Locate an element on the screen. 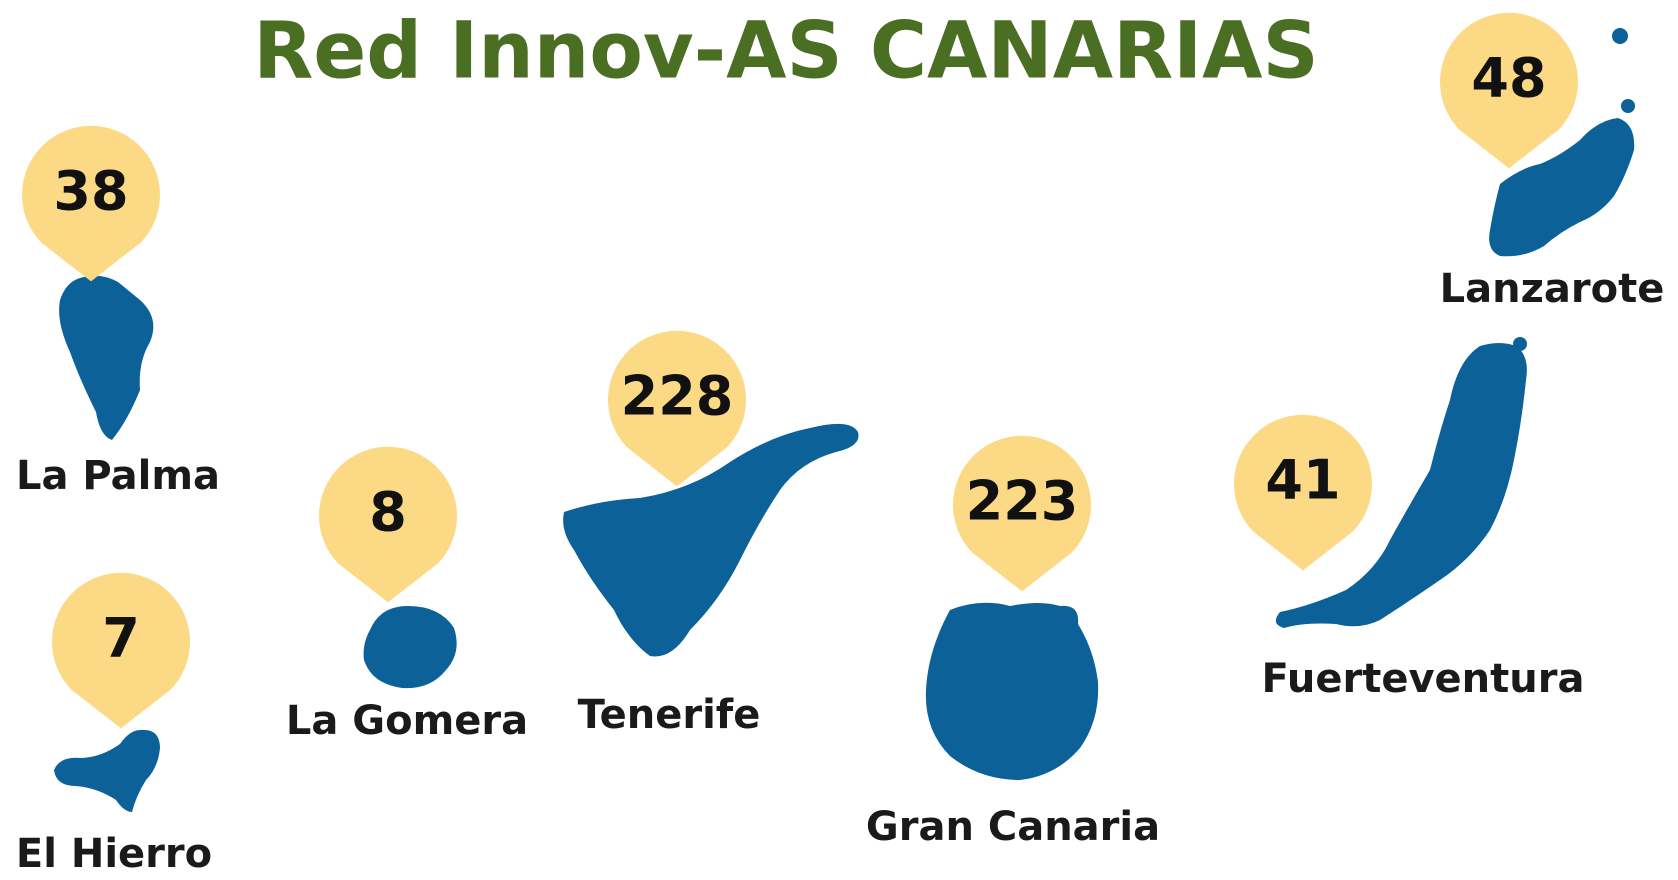 The width and height of the screenshot is (1678, 880). island-label: Lanzarote is located at coordinates (1552, 289).